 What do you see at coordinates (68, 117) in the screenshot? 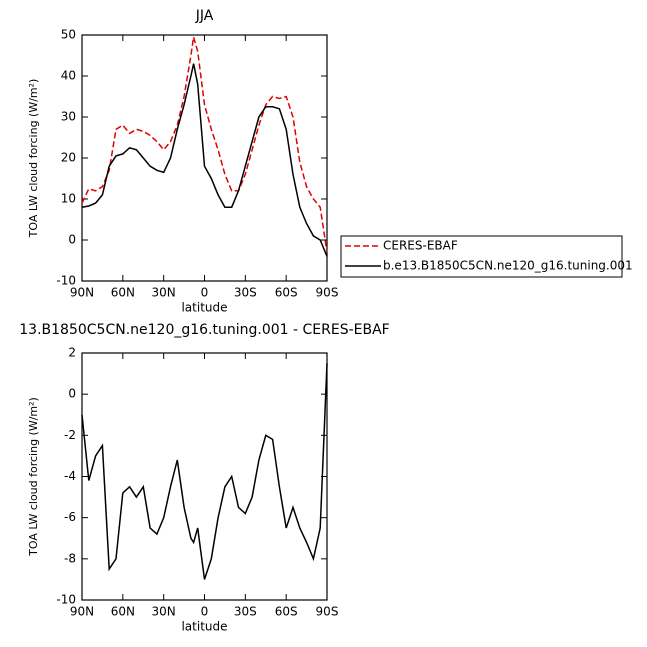
I see `y-tick-label: 30` at bounding box center [68, 117].